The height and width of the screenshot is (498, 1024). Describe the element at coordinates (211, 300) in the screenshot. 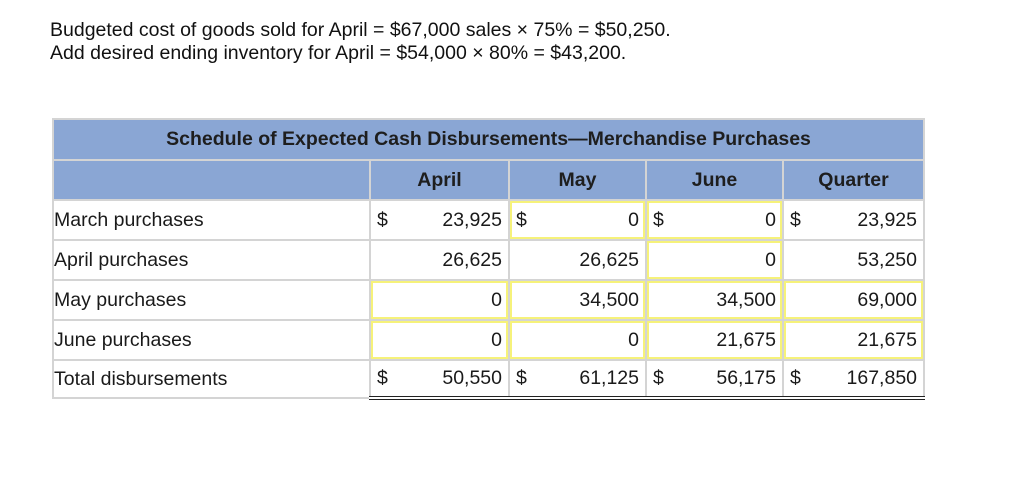

I see `row-label: May purchases` at that location.